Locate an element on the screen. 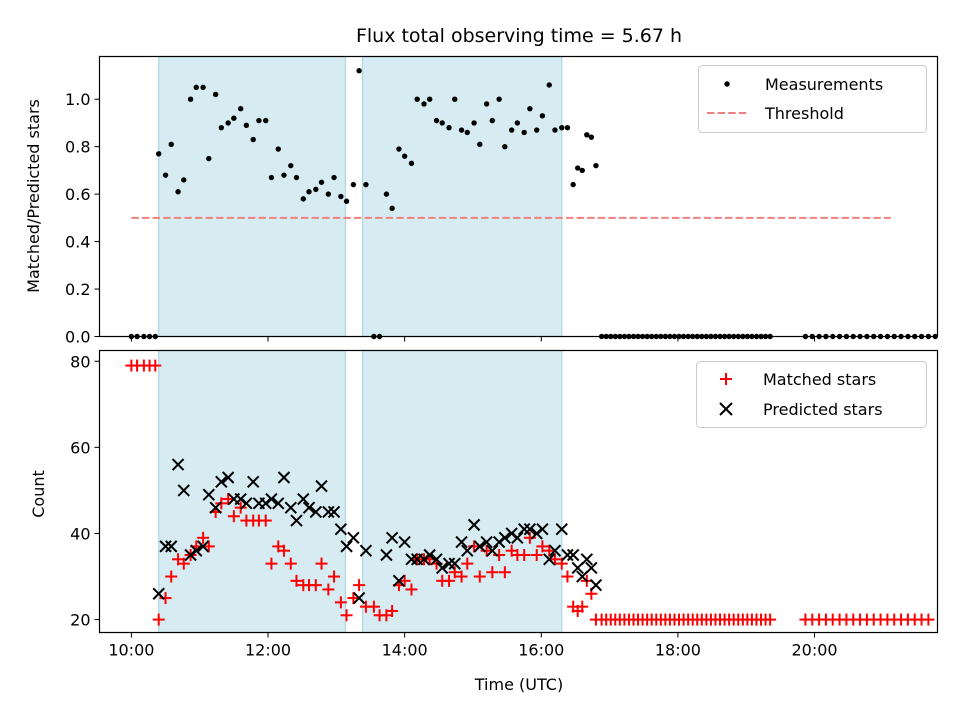 This screenshot has width=960, height=720. legend-matched-marker is located at coordinates (726, 379).